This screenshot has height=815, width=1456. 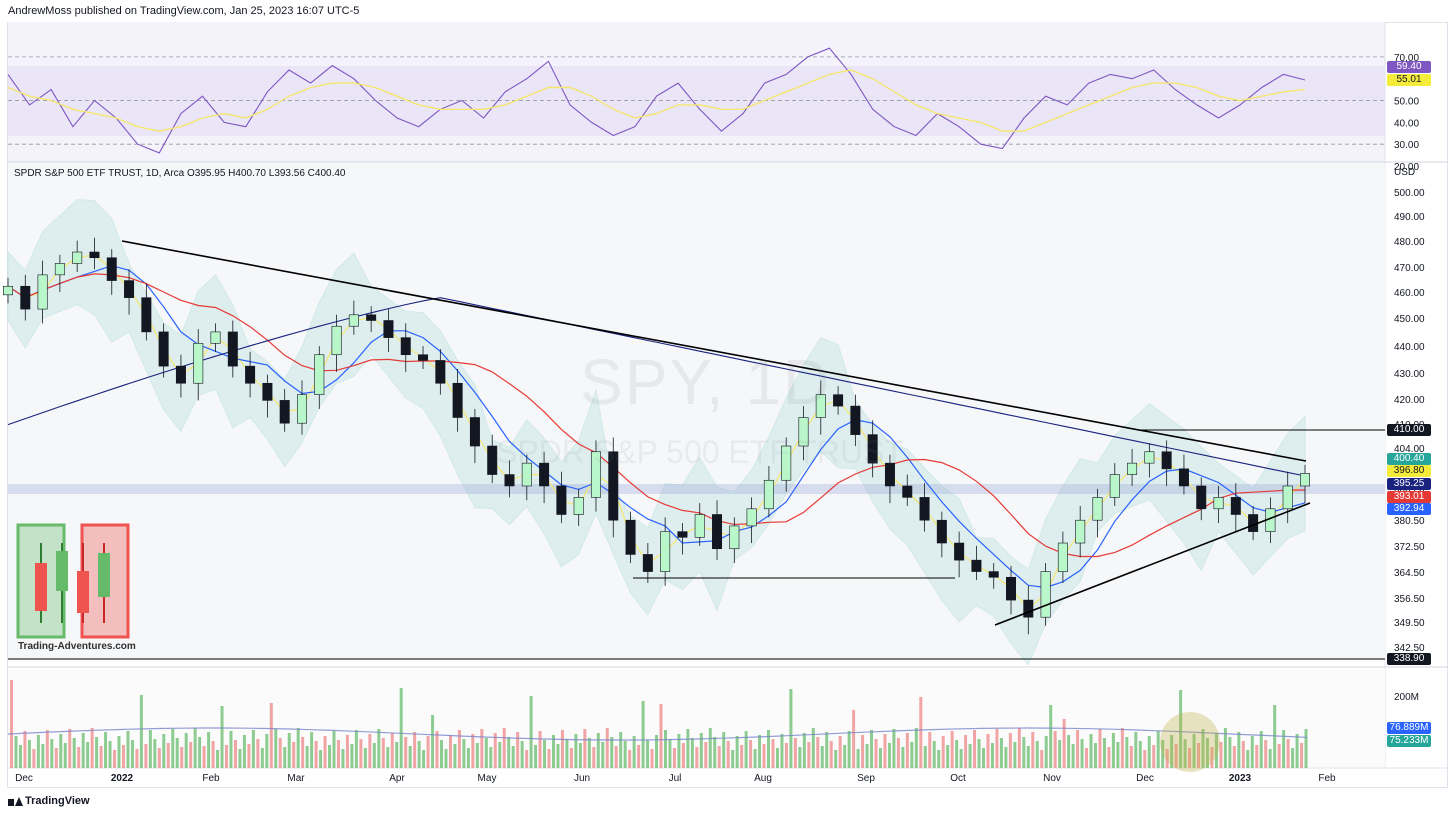 What do you see at coordinates (1409, 80) in the screenshot?
I see `rsi-ma-label: 55.01` at bounding box center [1409, 80].